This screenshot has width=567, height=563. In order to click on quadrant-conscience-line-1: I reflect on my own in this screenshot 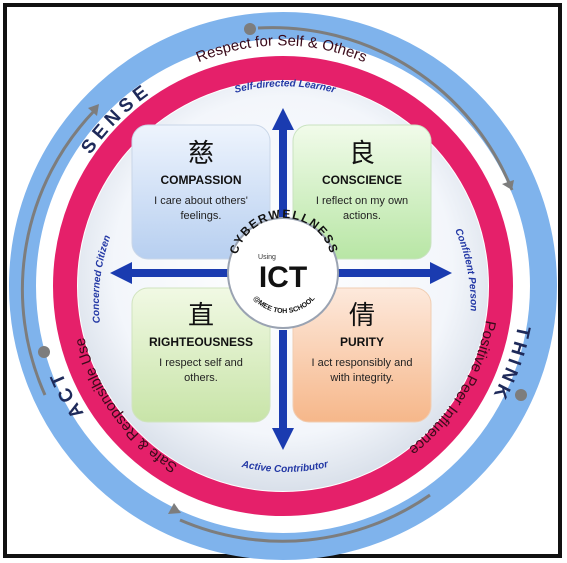, I will do `click(362, 201)`.